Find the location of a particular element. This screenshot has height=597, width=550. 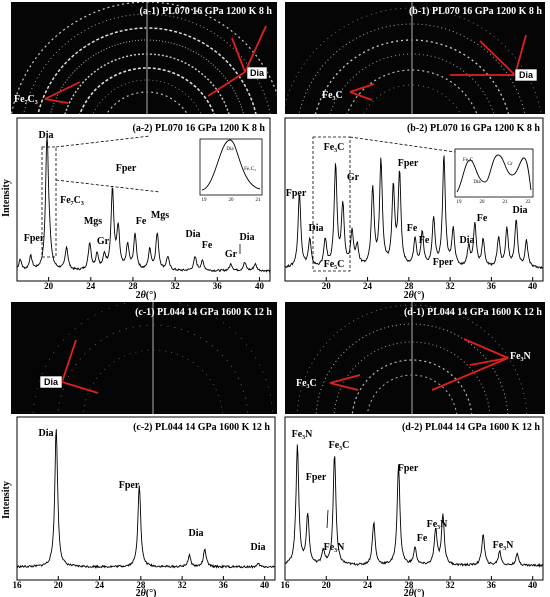

inset-label: Gr is located at coordinates (510, 164).